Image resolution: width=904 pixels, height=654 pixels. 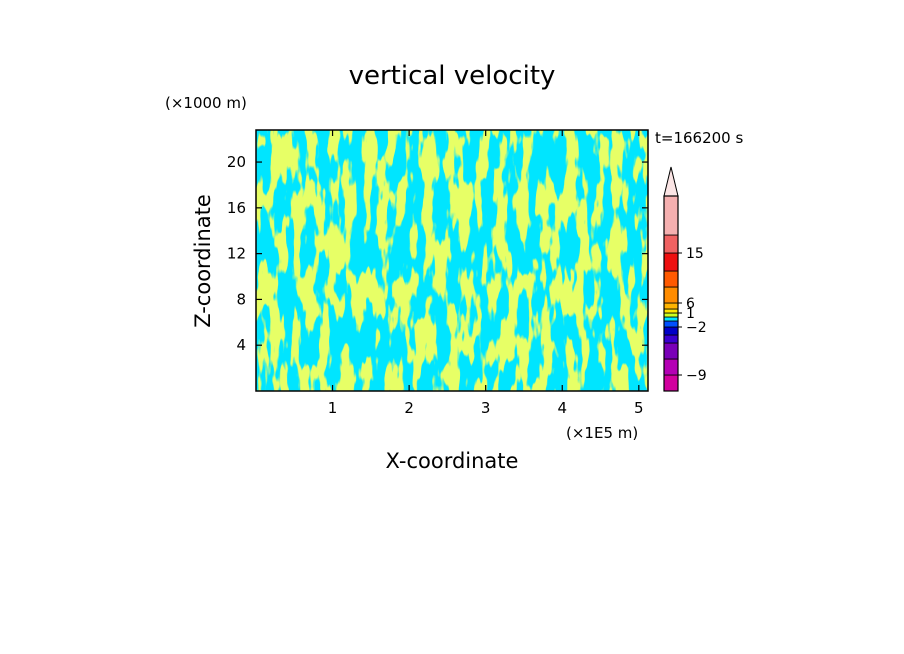 I want to click on x-tick-label-4: 5, so click(x=639, y=408).